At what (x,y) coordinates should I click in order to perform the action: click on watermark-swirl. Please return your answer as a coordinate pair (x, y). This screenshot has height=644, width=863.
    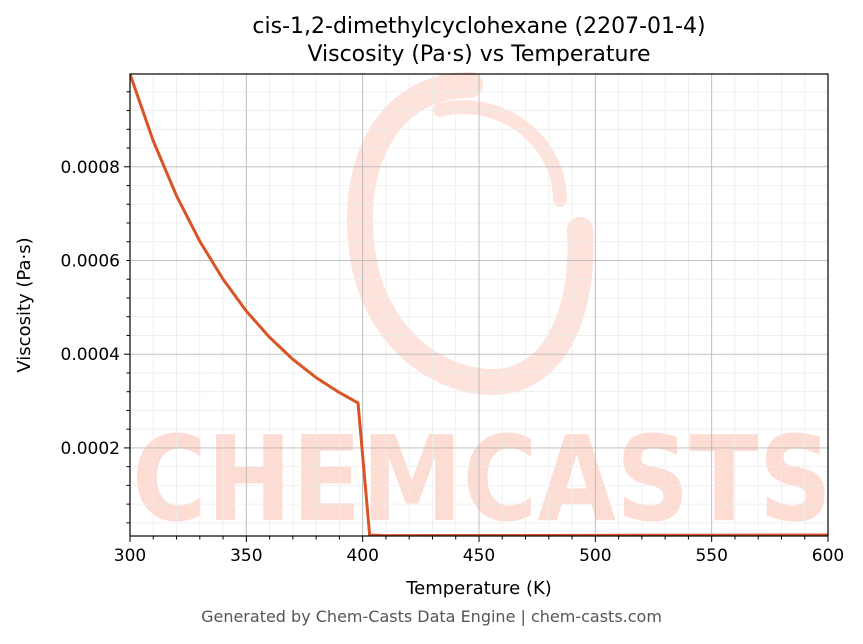
    Looking at the image, I should click on (470, 233).